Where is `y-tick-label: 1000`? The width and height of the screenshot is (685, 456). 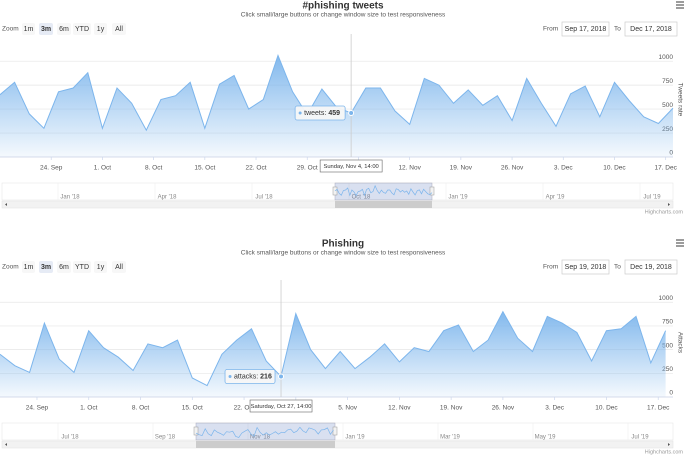
y-tick-label: 1000 is located at coordinates (666, 57).